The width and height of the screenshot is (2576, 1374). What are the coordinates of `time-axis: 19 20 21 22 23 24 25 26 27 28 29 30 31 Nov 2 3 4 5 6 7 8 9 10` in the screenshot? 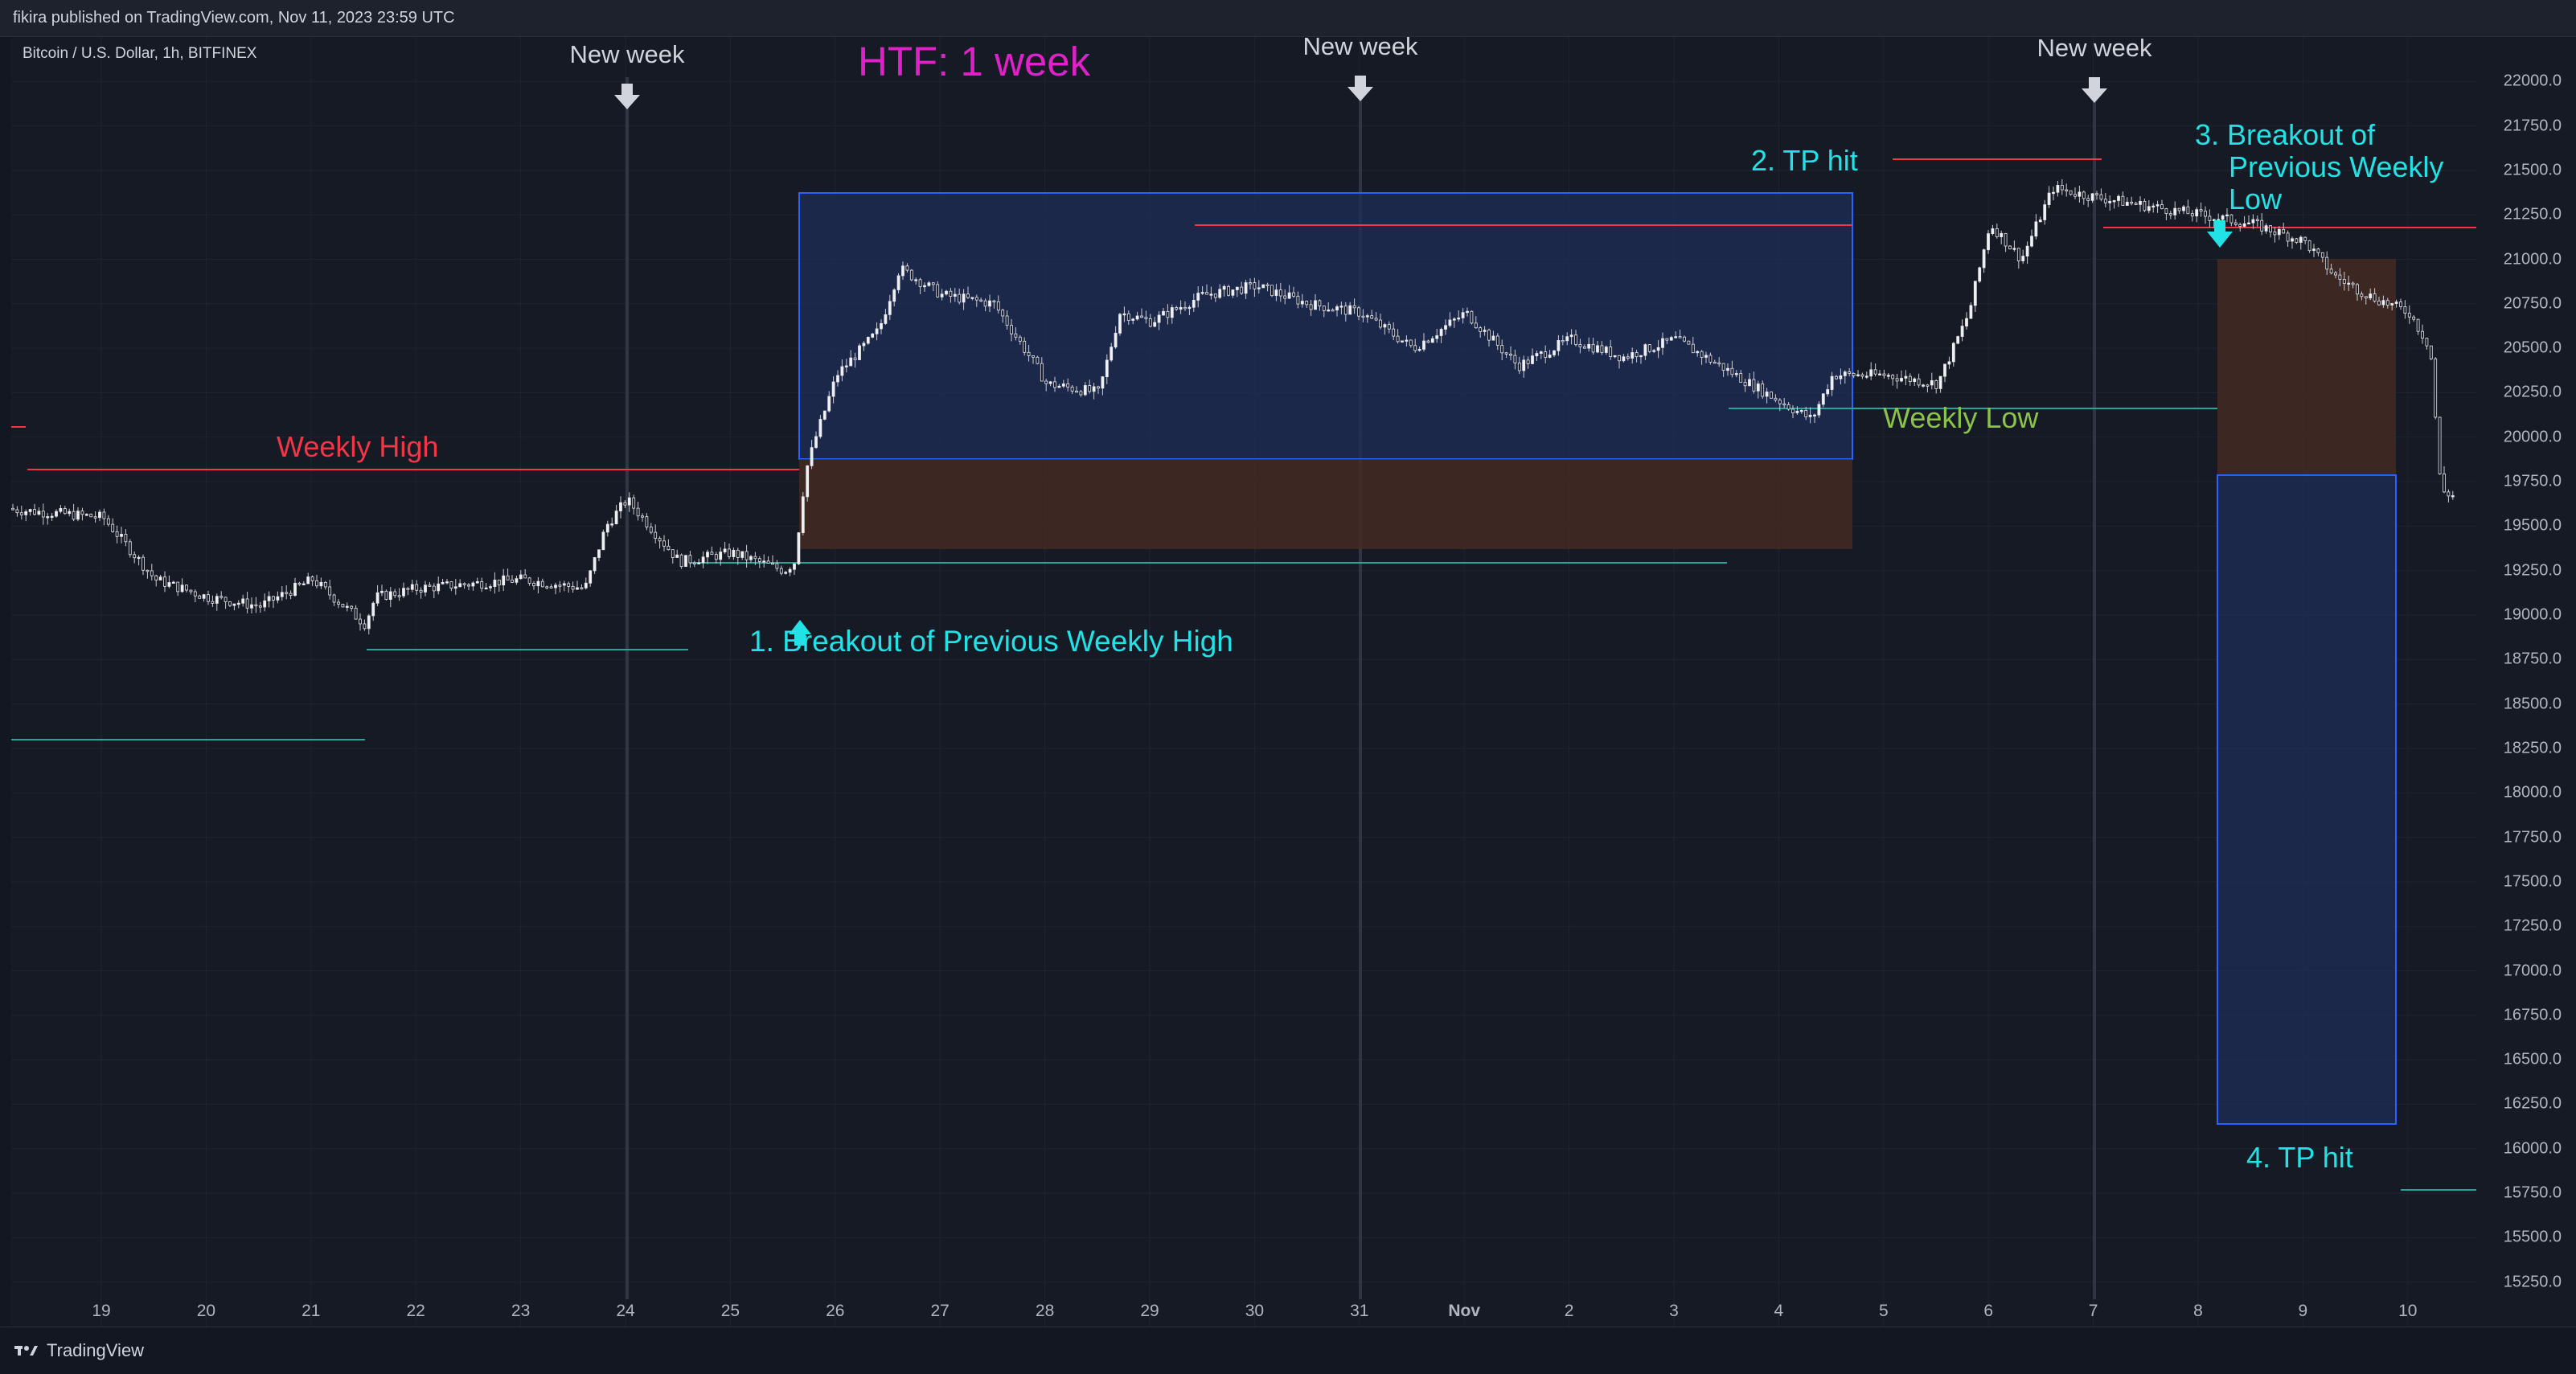 It's located at (1243, 1313).